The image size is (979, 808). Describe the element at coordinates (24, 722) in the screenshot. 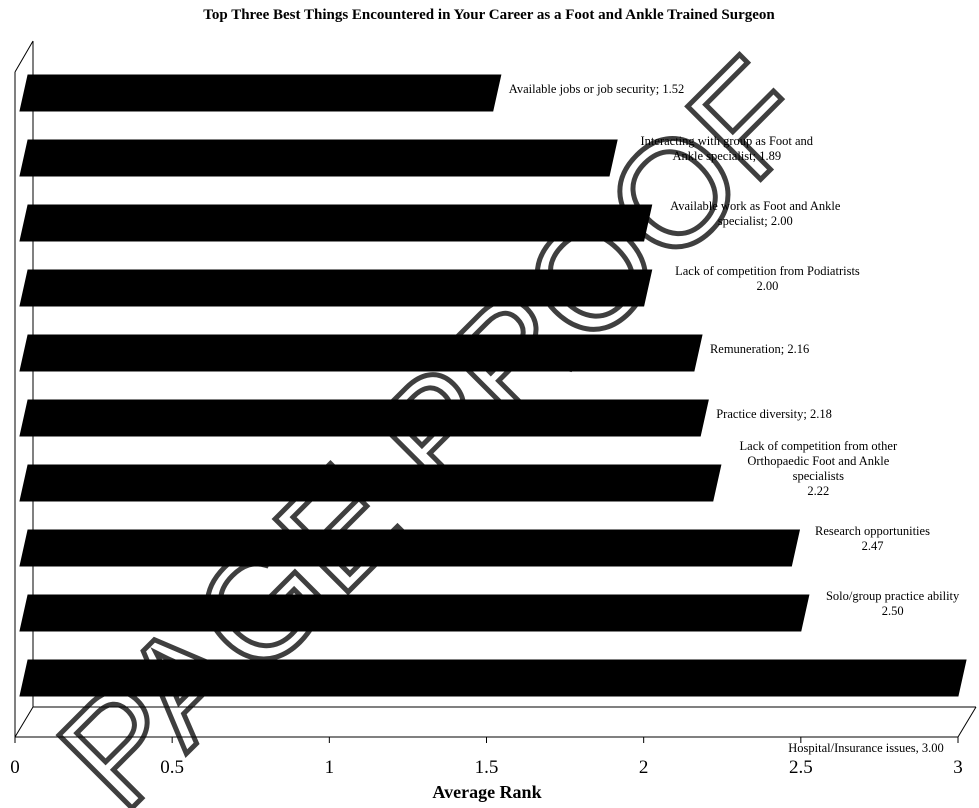

I see `floor-left-edge` at that location.